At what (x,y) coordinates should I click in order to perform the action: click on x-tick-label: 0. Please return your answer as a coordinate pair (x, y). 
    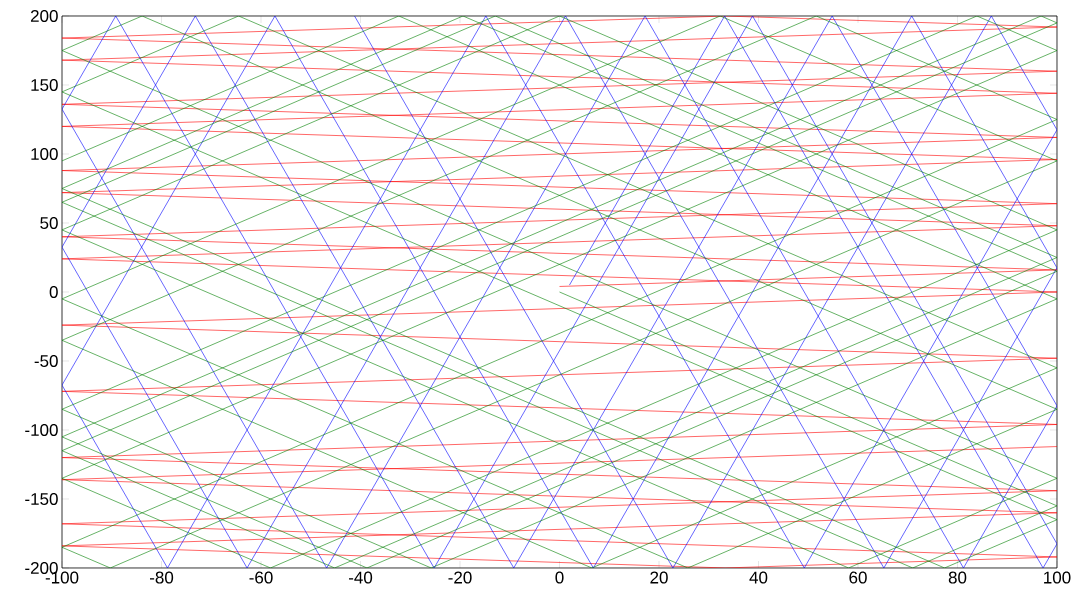
    Looking at the image, I should click on (559, 577).